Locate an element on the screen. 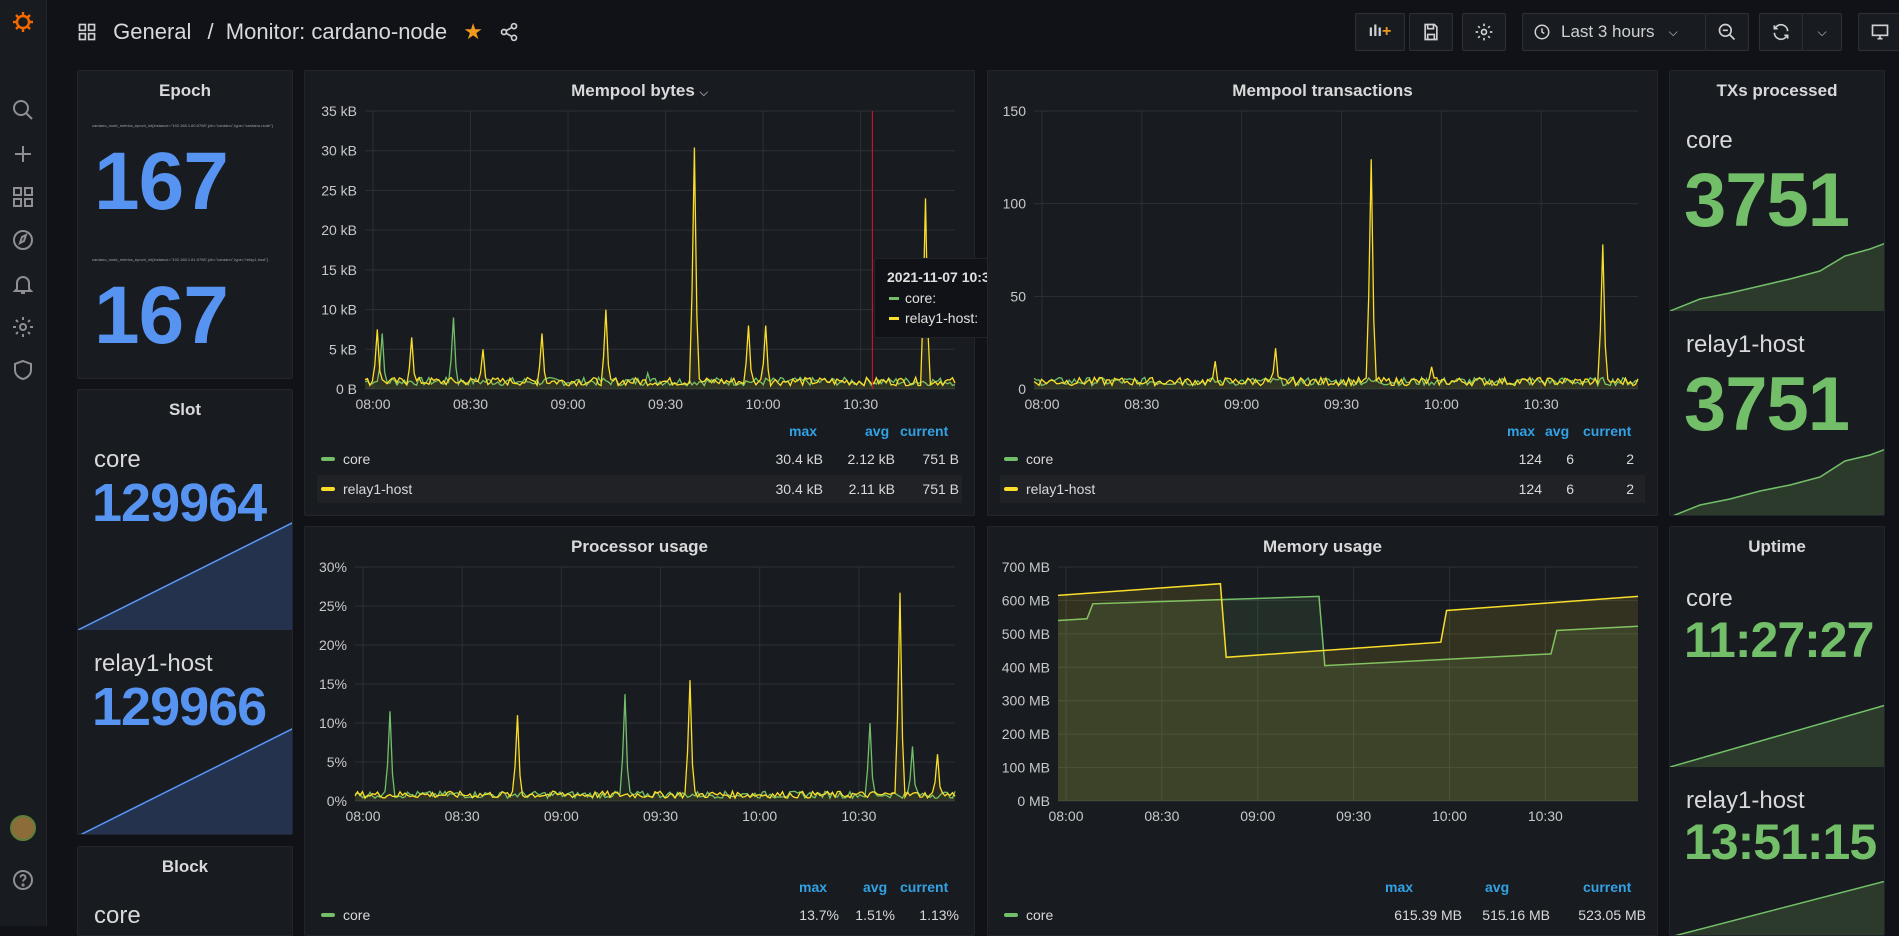 The image size is (1899, 936). panel-title: Epoch is located at coordinates (185, 90).